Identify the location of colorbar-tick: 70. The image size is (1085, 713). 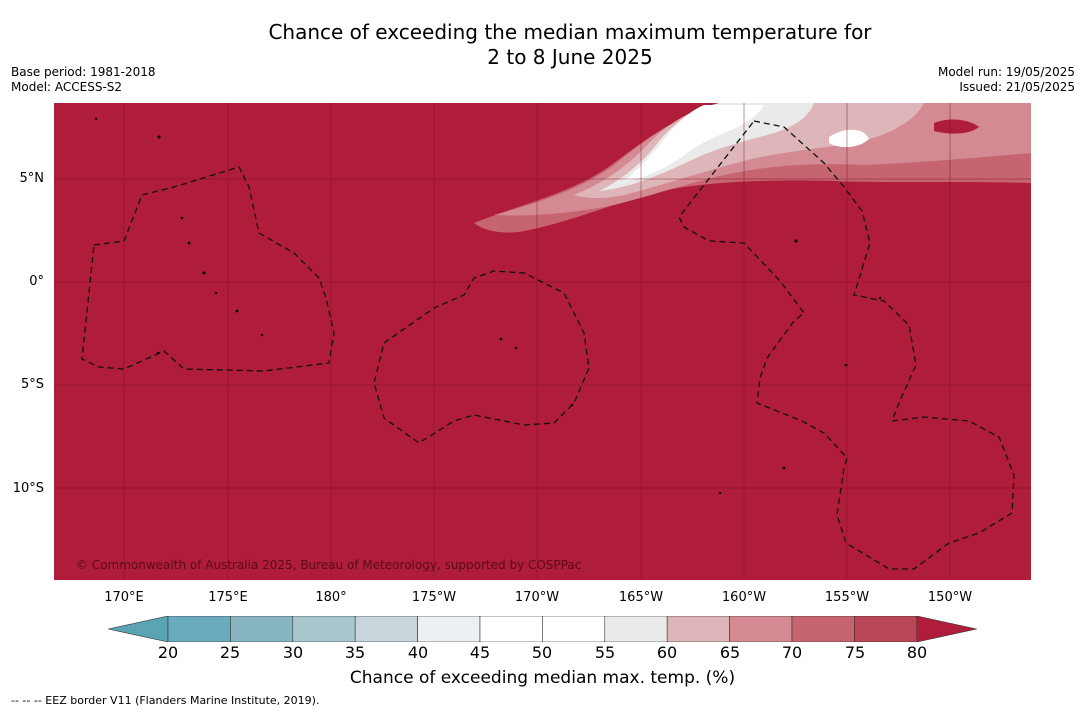
(792, 652).